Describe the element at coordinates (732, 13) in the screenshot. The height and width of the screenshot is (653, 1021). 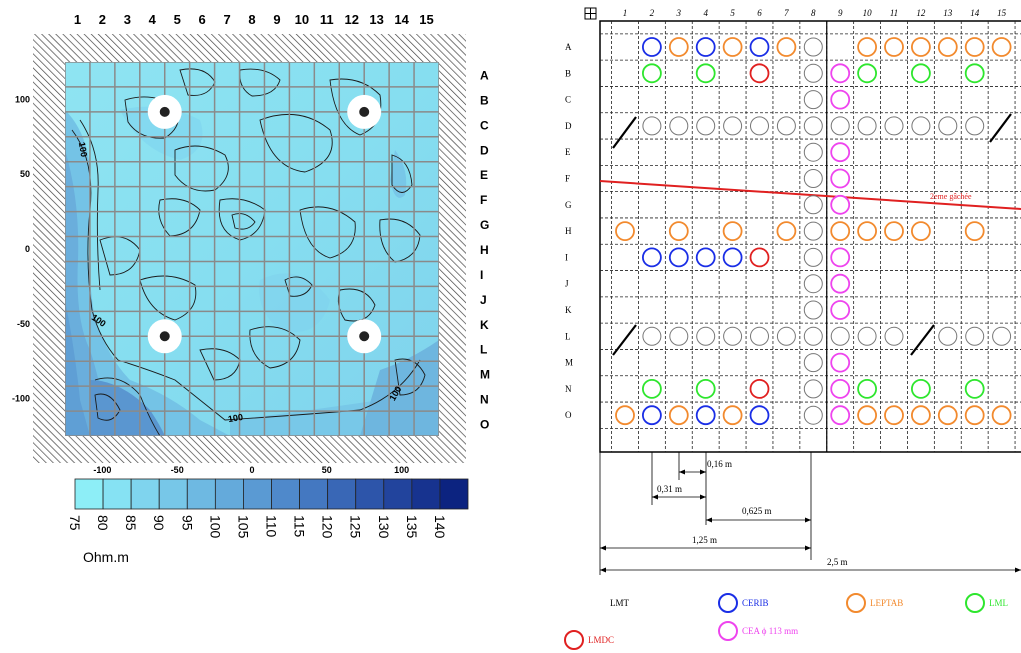
I see `plan-column-number: 5` at that location.